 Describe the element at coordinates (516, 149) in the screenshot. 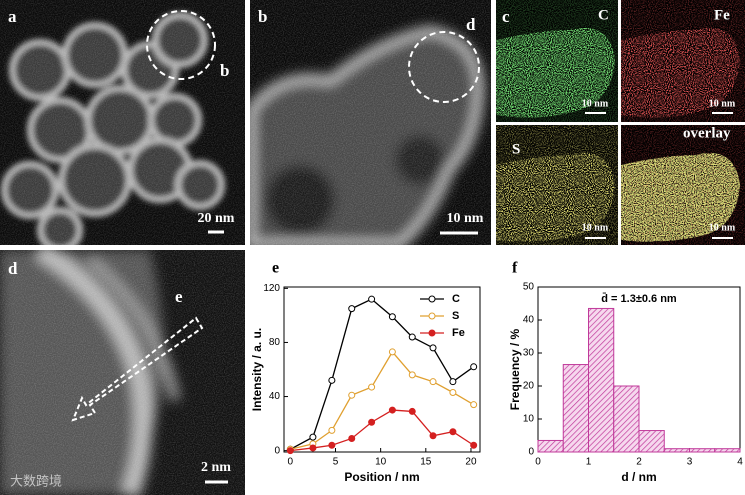

I see `element-label: S` at that location.